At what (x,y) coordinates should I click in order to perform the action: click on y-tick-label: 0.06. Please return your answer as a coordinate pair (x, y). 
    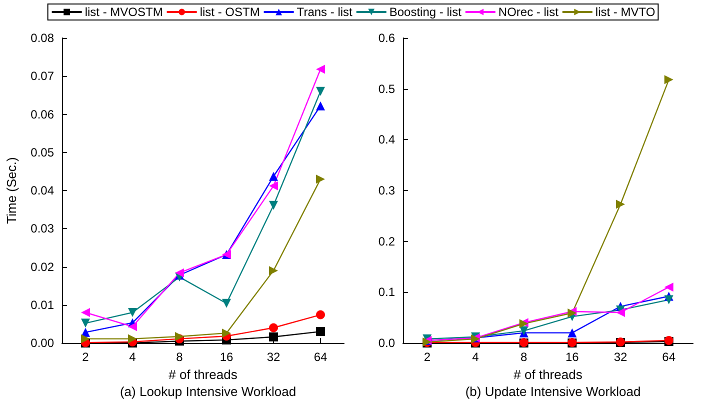
    Looking at the image, I should click on (42, 114).